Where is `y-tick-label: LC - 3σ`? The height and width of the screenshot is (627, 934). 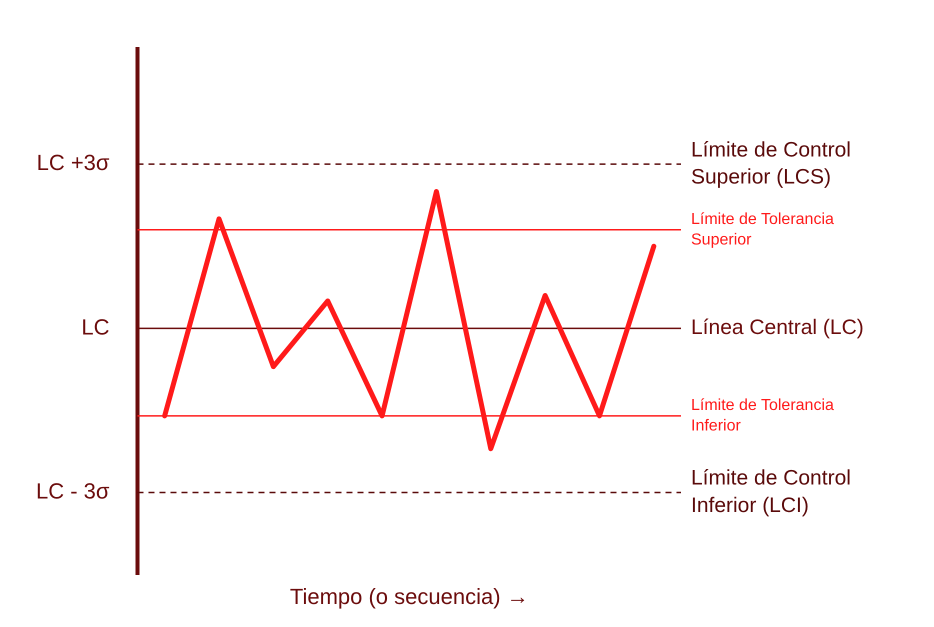
y-tick-label: LC - 3σ is located at coordinates (73, 491).